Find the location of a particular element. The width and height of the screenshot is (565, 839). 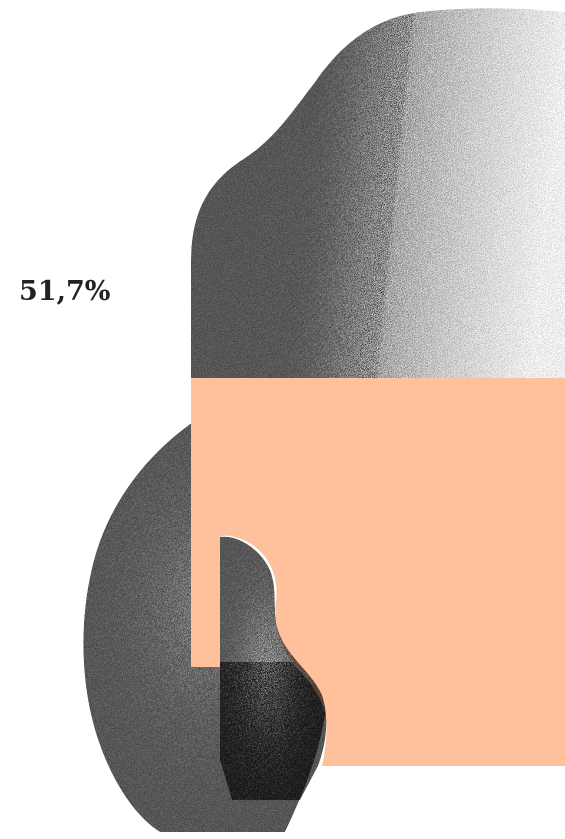

percentage-stat: 51,7% is located at coordinates (65, 291).